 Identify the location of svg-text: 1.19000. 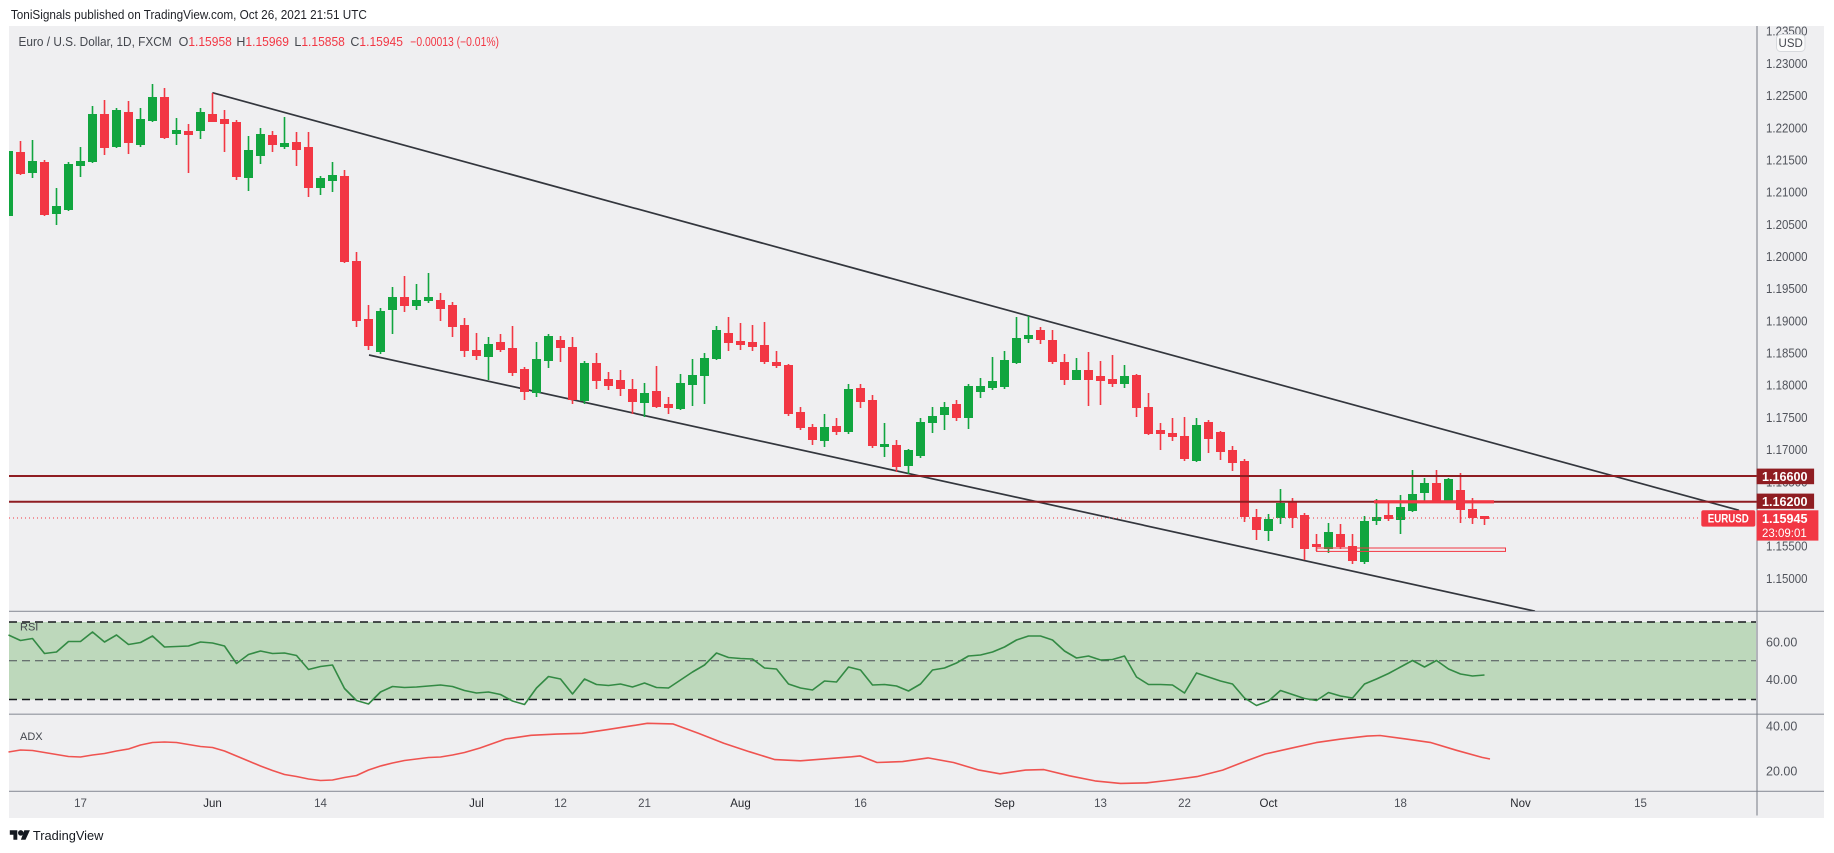
(1787, 321).